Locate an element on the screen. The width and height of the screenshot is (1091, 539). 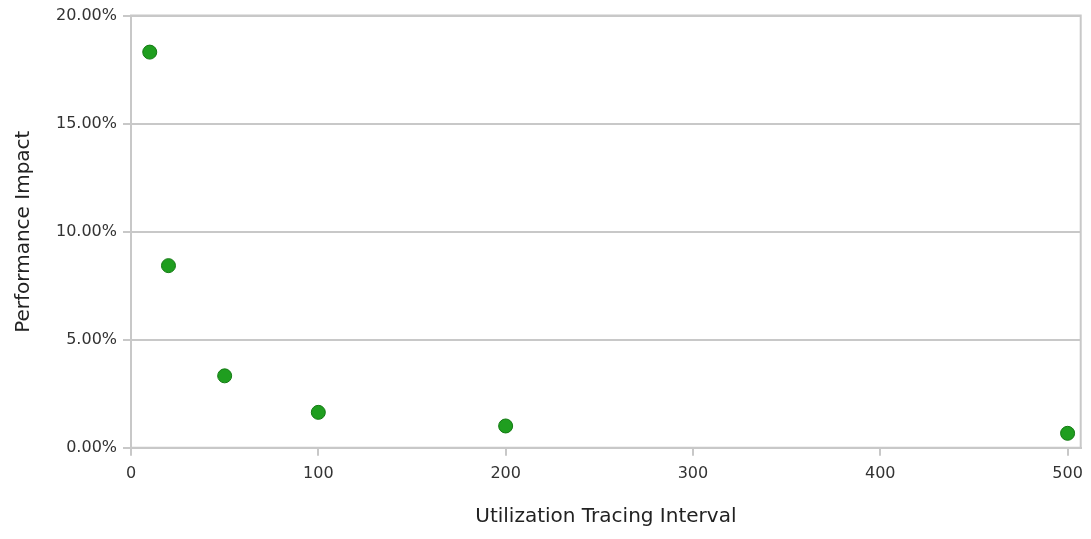
x-tick-label: 100 is located at coordinates (318, 472).